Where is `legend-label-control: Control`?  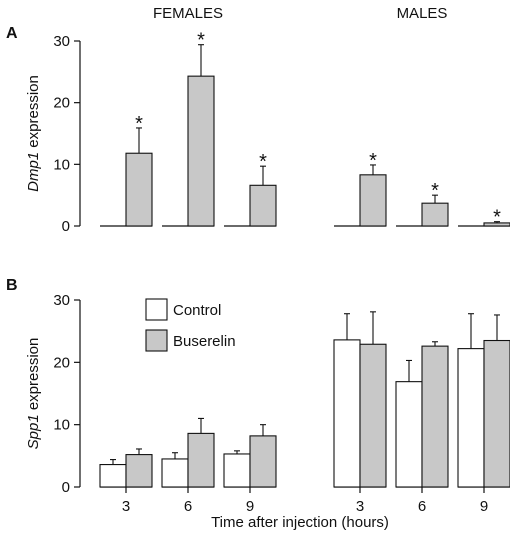
legend-label-control: Control is located at coordinates (197, 310).